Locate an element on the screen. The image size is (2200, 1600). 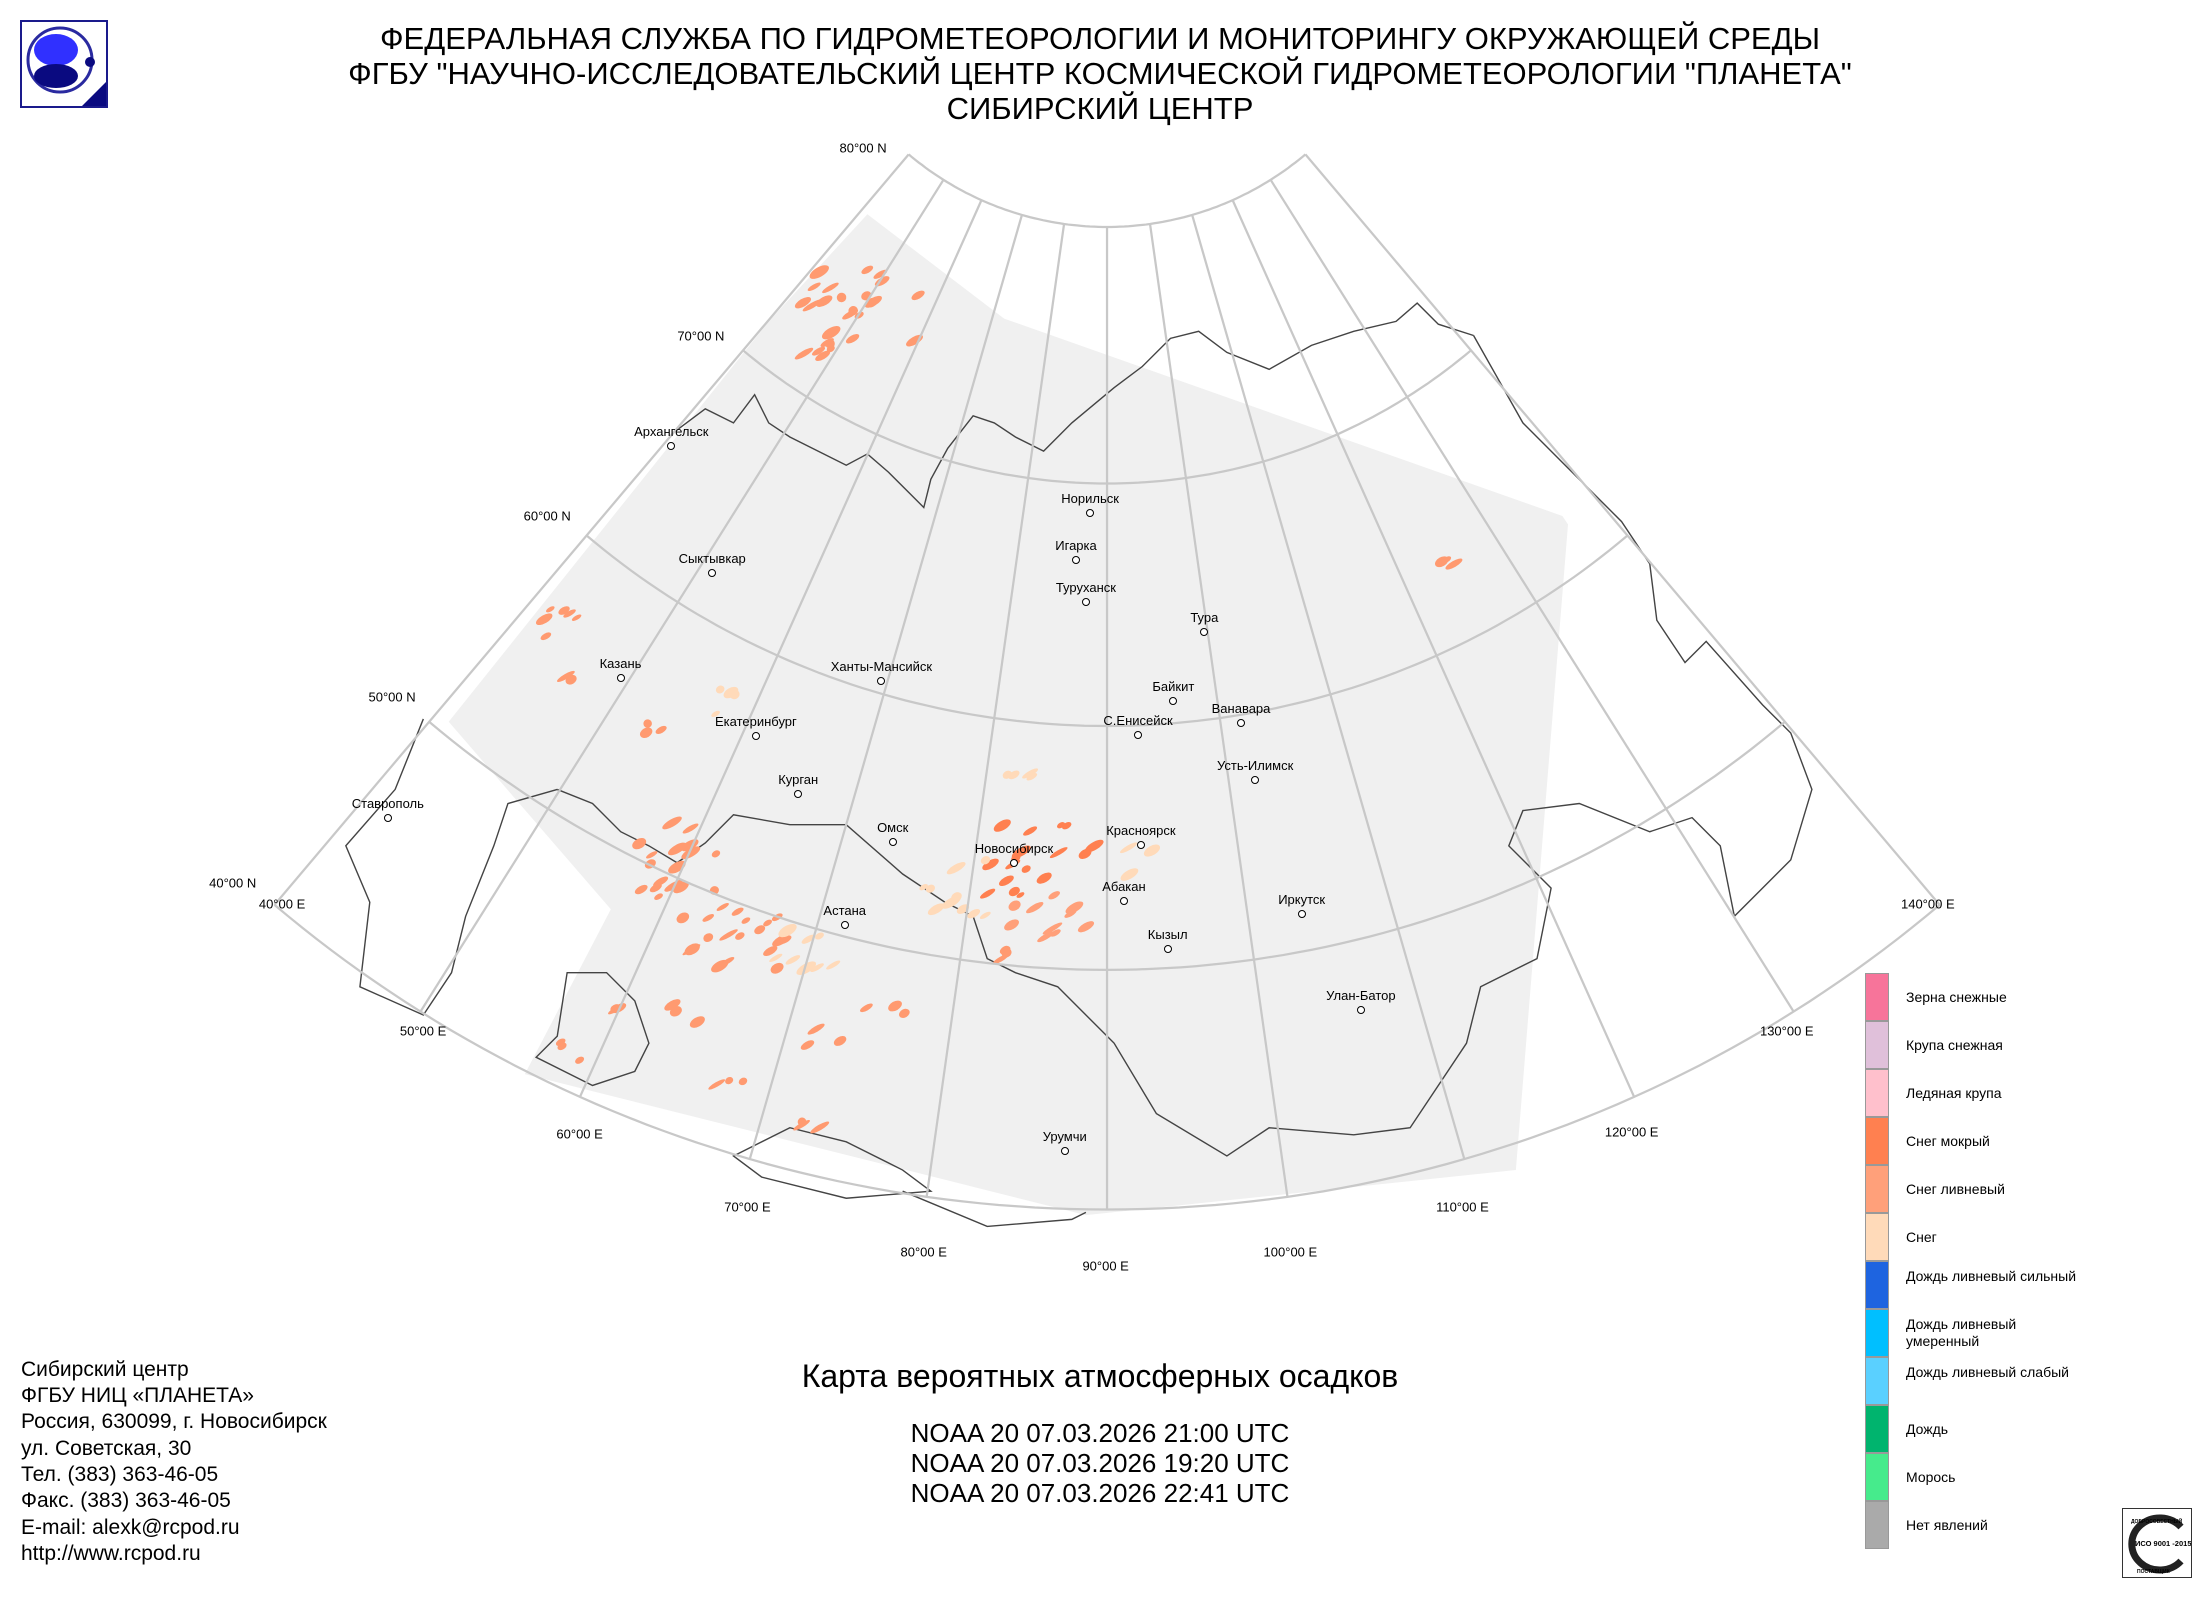
longitude-label: 50°00 E is located at coordinates (423, 1031).